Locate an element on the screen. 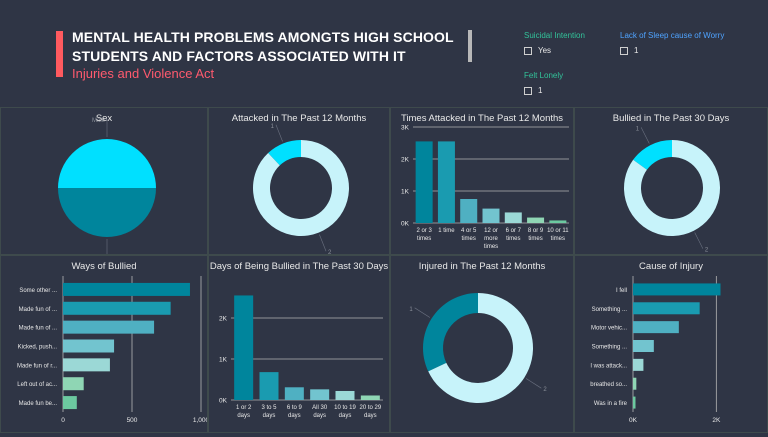 The width and height of the screenshot is (768, 437). chart-sex: MaleFemale is located at coordinates (107, 190).